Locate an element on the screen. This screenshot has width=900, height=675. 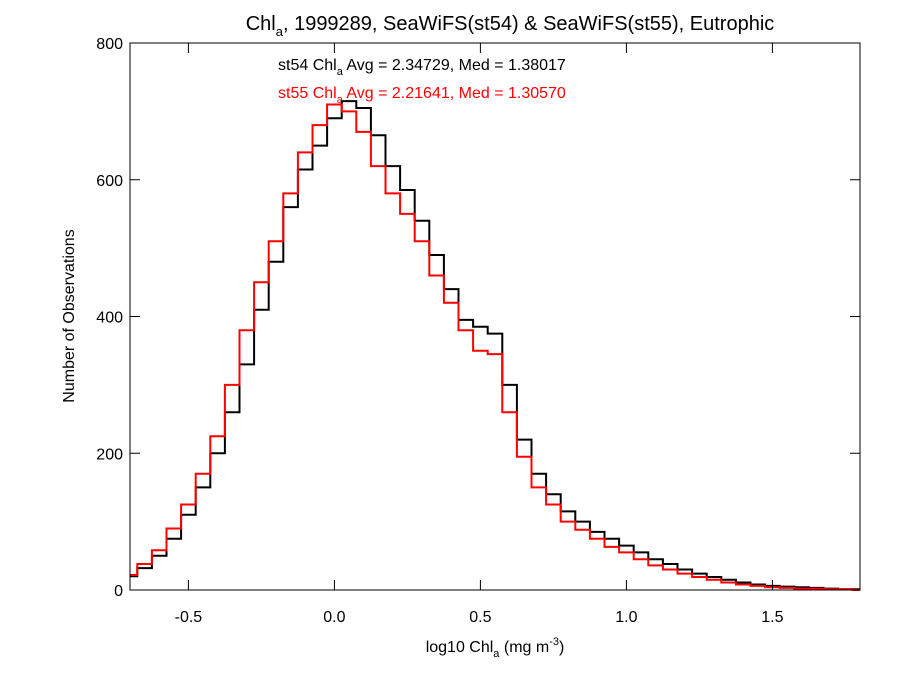
x-tick-label: 1.5 is located at coordinates (772, 617).